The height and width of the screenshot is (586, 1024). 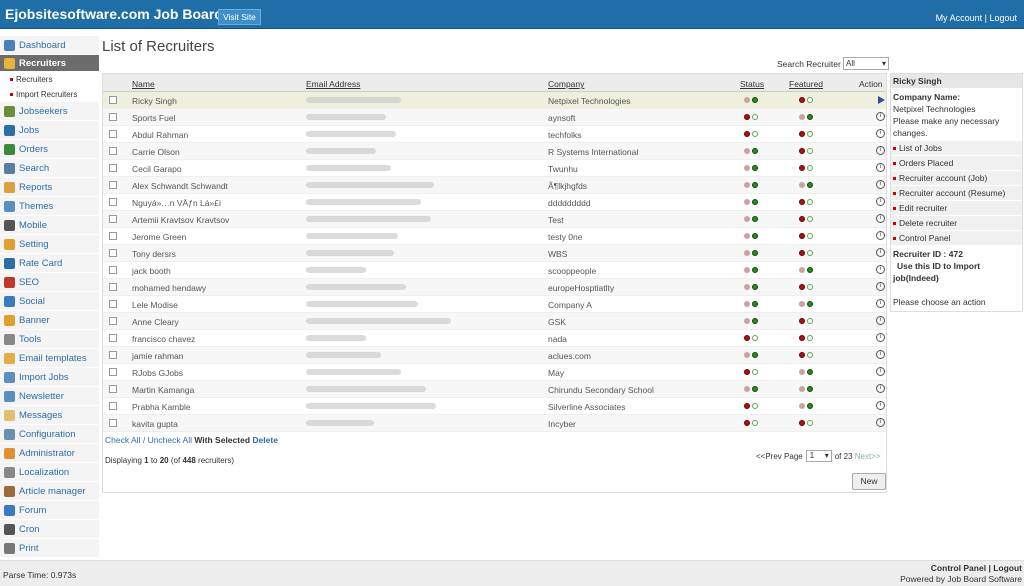 What do you see at coordinates (494, 406) in the screenshot?
I see `table-row: Prabha Kamble Silverline Associates i` at bounding box center [494, 406].